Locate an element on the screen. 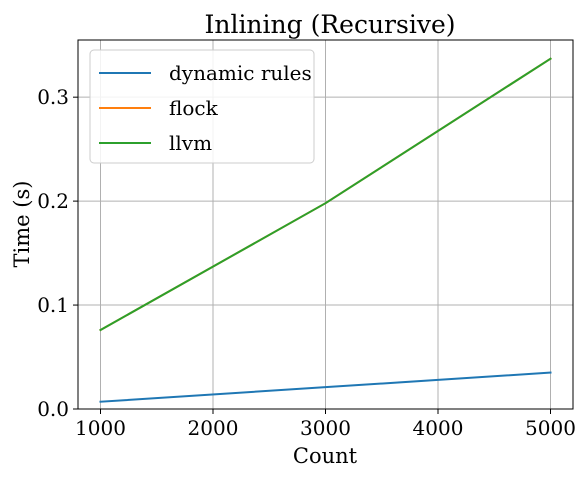 Image resolution: width=584 pixels, height=478 pixels. legend-label-dynamic-rules: dynamic rules is located at coordinates (240, 73).